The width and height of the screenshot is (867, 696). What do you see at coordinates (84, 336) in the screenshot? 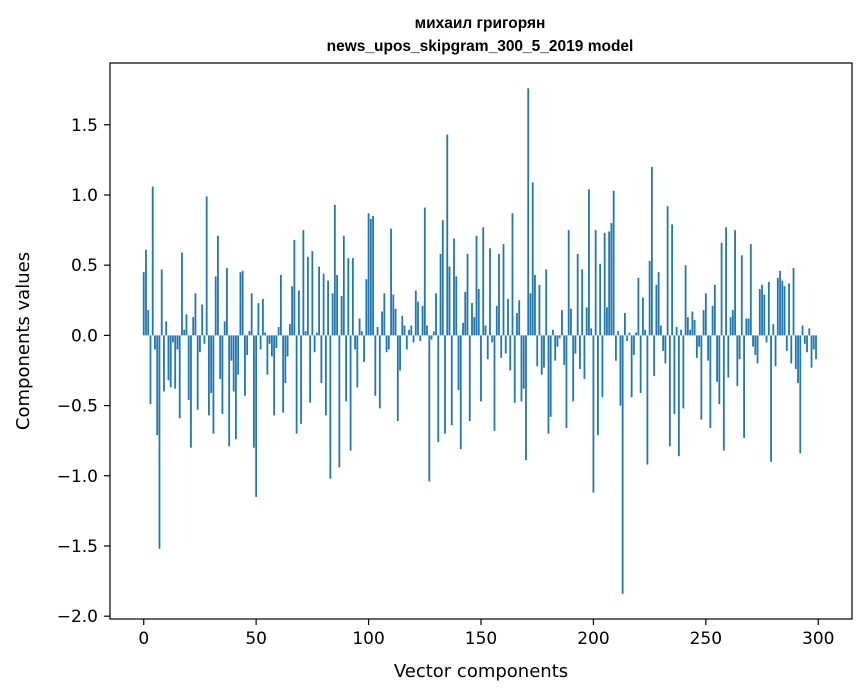
I see `y-tick-label: 0.0` at bounding box center [84, 336].